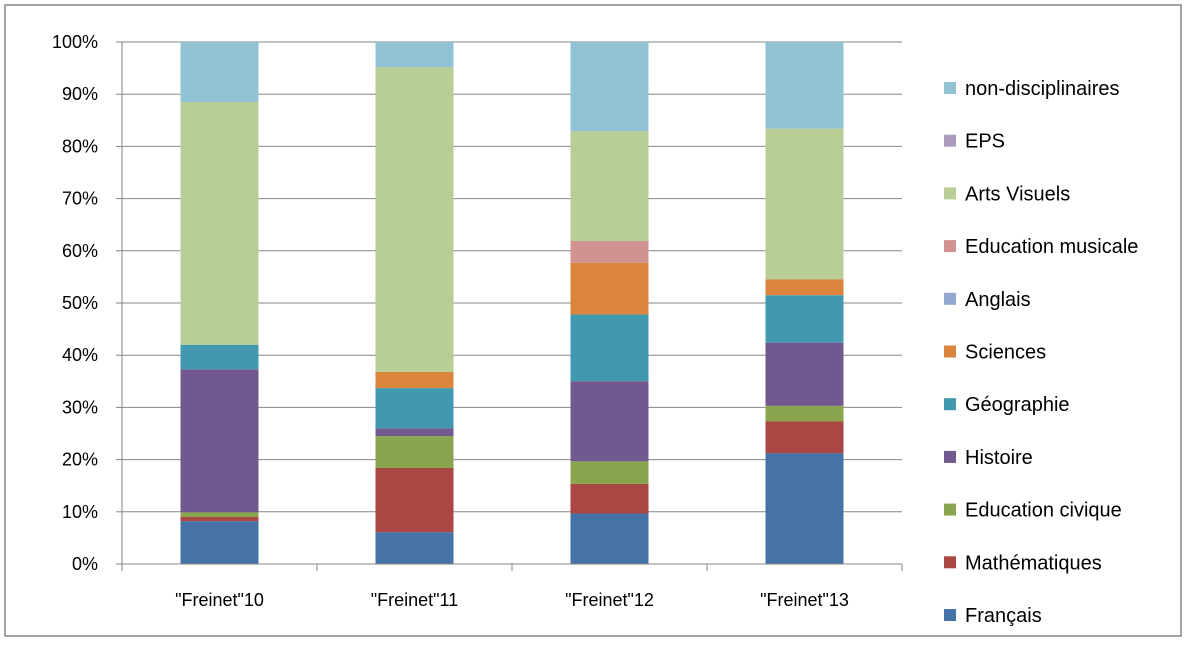 This screenshot has width=1188, height=648. Describe the element at coordinates (80, 355) in the screenshot. I see `y-tick-label: 40%` at that location.